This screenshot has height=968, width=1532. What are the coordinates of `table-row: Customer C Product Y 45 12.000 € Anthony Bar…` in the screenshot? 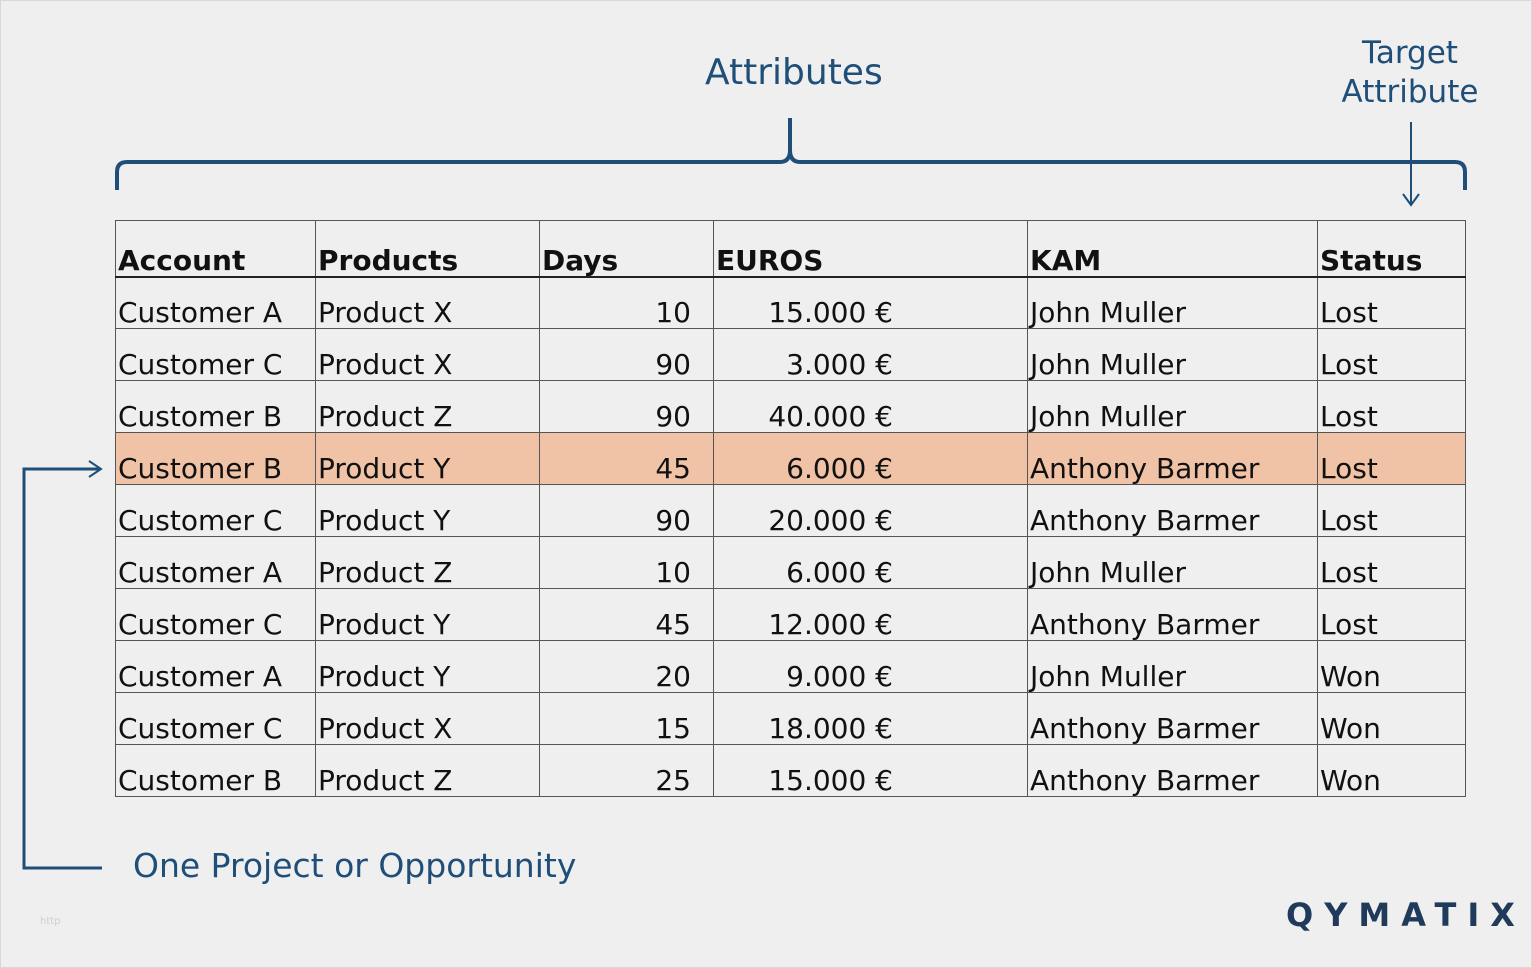 It's located at (790, 614).